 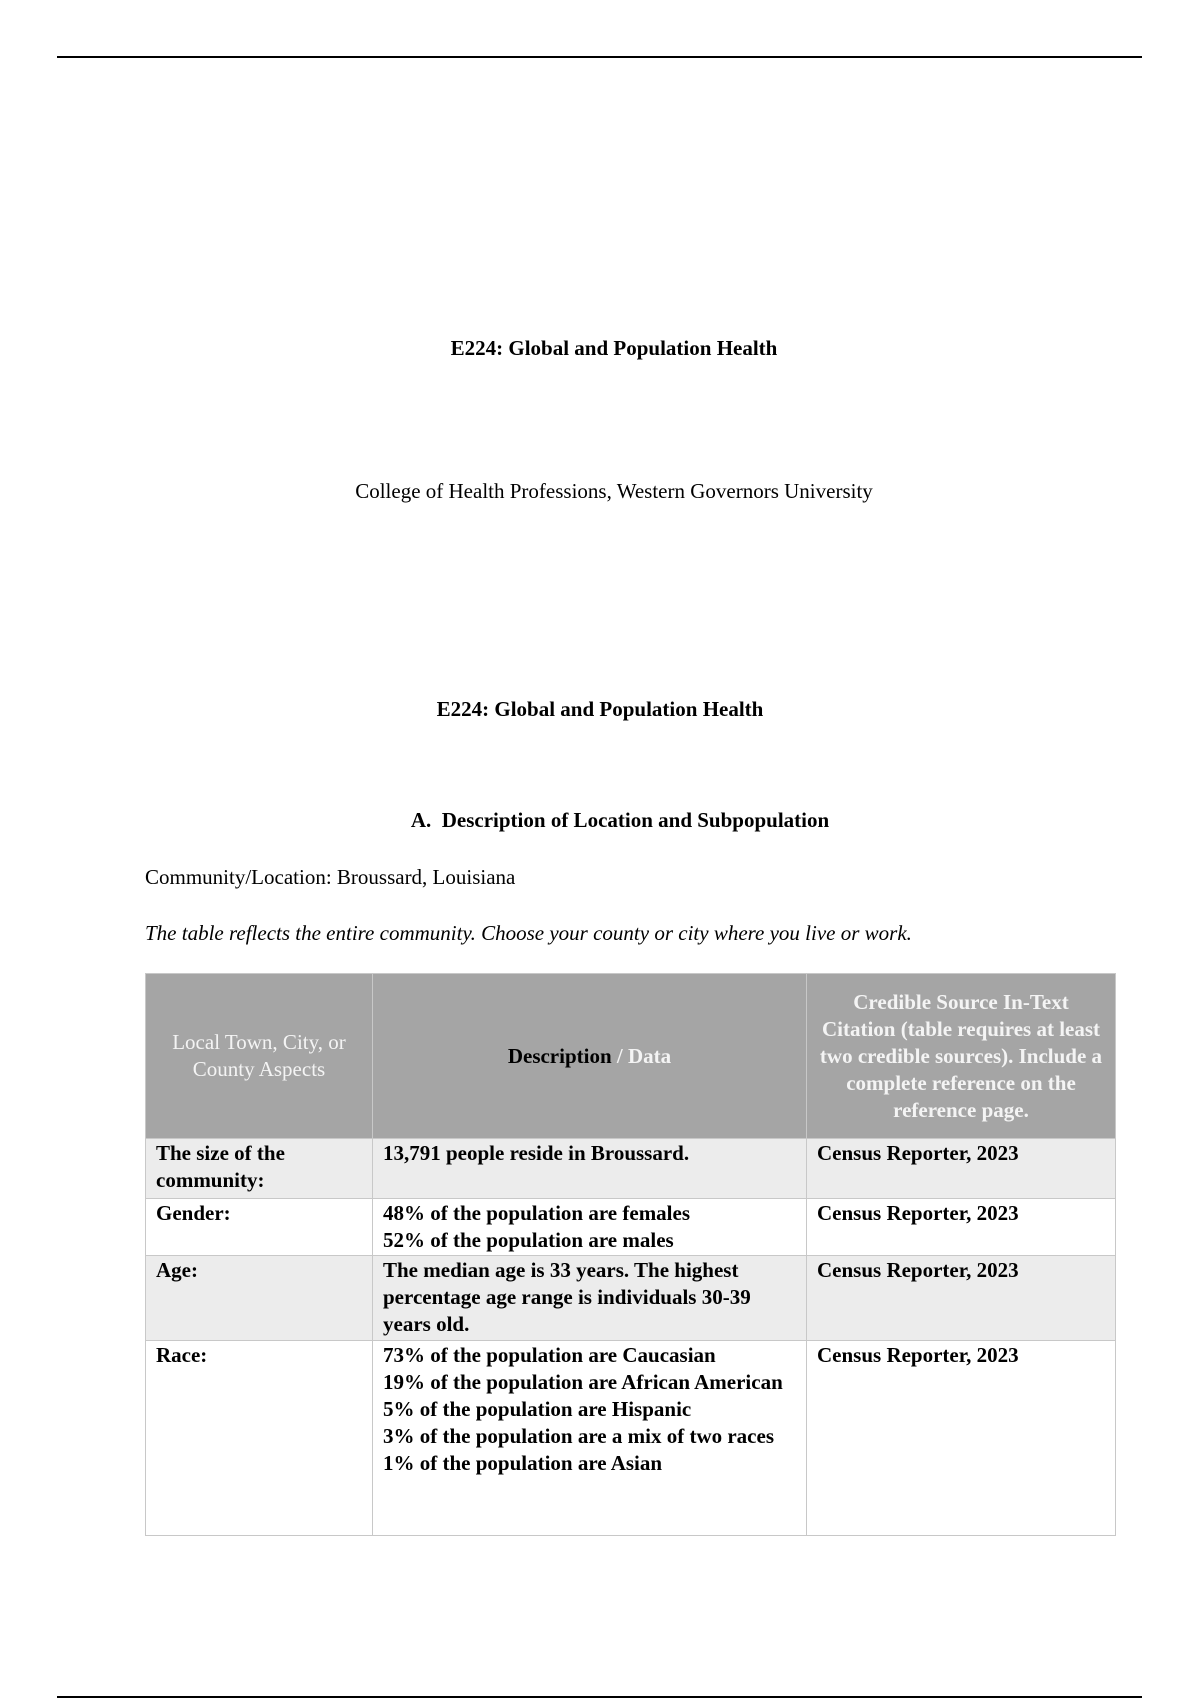 I want to click on description-line: 48% of the population are females, so click(x=537, y=1213).